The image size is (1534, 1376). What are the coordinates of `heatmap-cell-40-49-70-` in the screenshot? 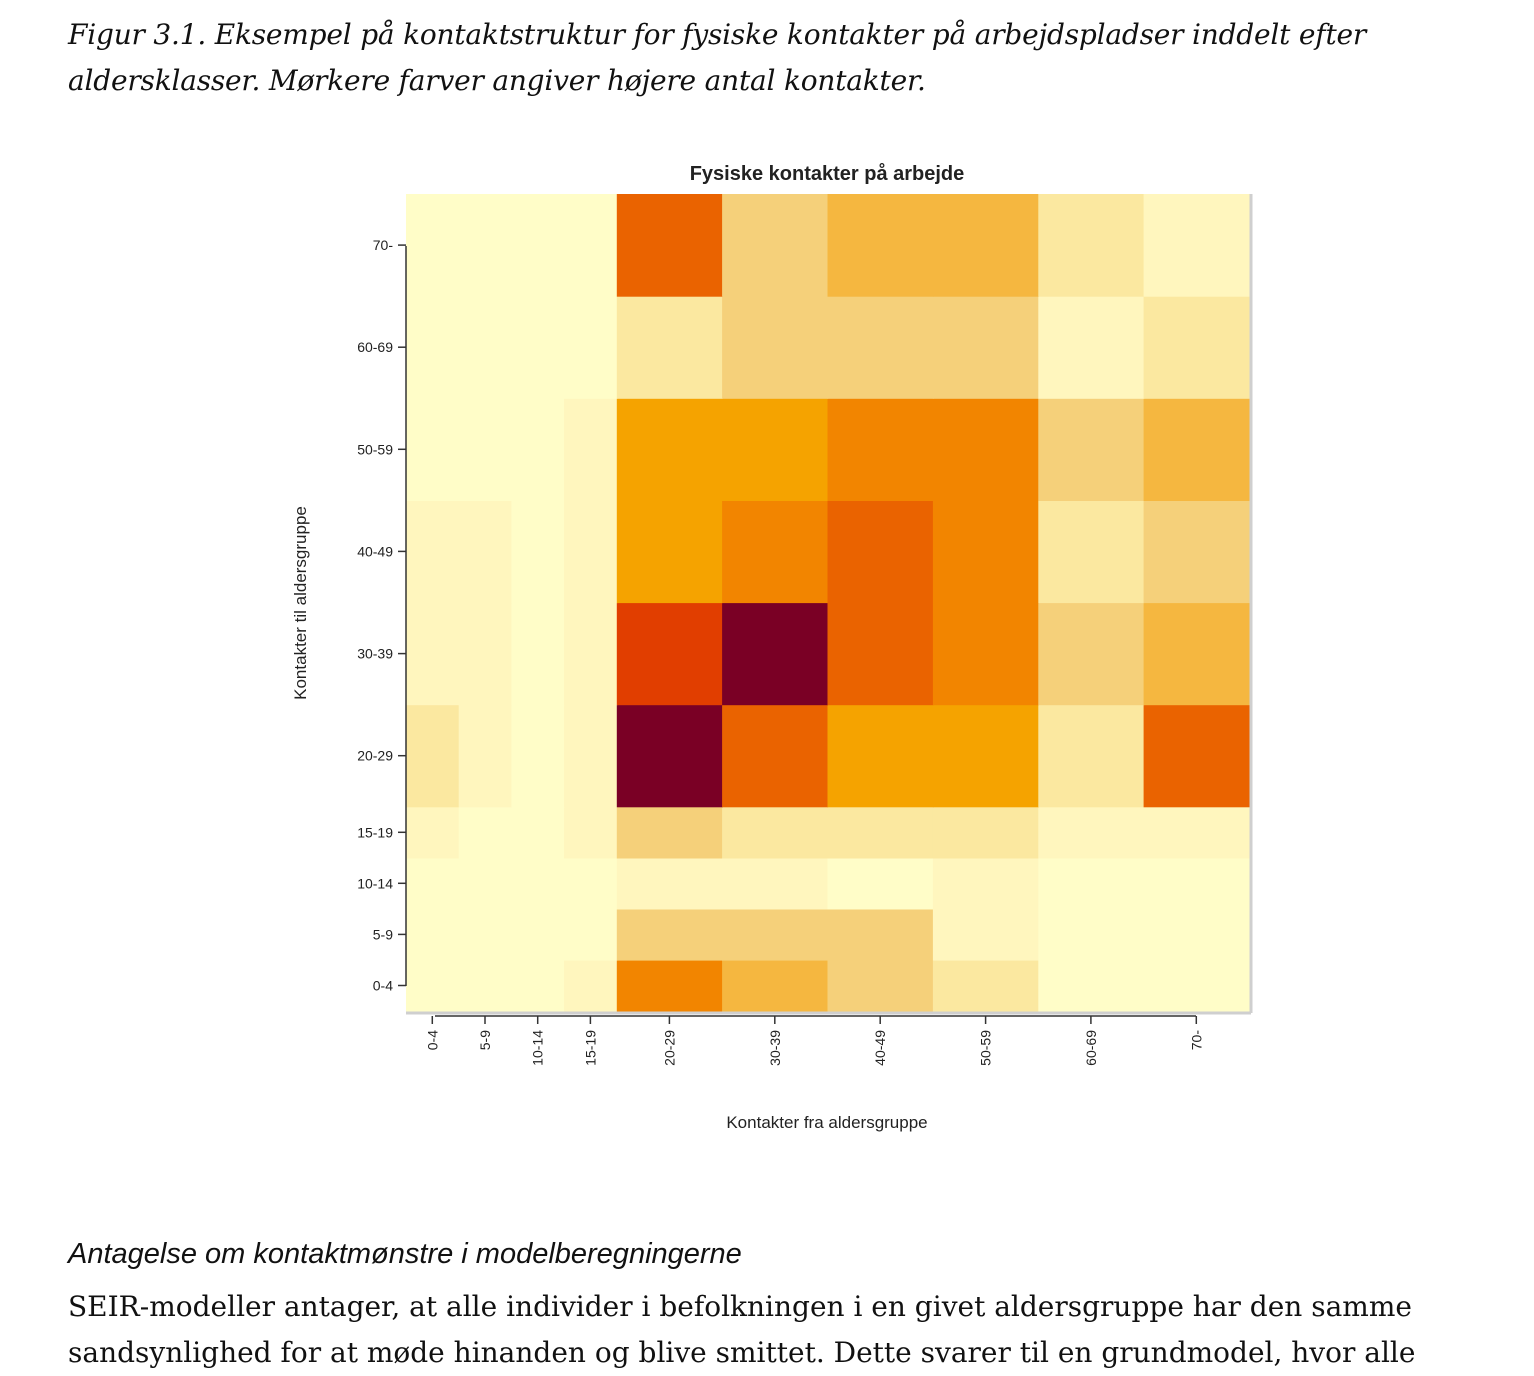 It's located at (1196, 552).